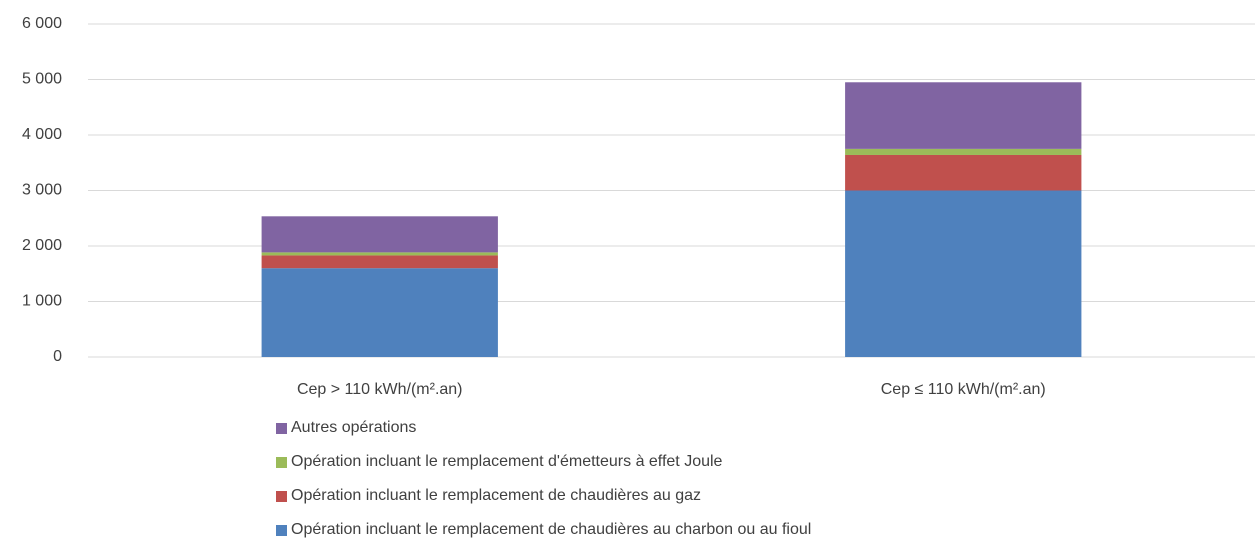 The height and width of the screenshot is (543, 1255). What do you see at coordinates (42, 190) in the screenshot?
I see `y-tick-label: 3 000` at bounding box center [42, 190].